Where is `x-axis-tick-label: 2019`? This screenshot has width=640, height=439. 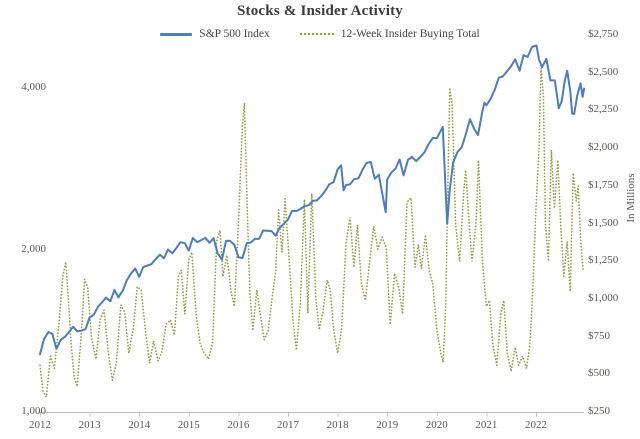
x-axis-tick-label: 2019 is located at coordinates (387, 425).